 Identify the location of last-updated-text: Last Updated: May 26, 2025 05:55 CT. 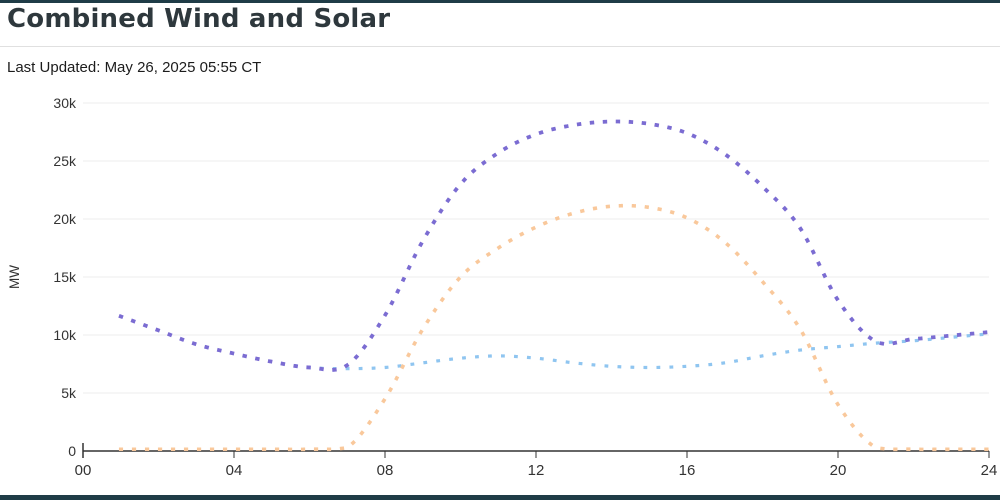
(134, 67).